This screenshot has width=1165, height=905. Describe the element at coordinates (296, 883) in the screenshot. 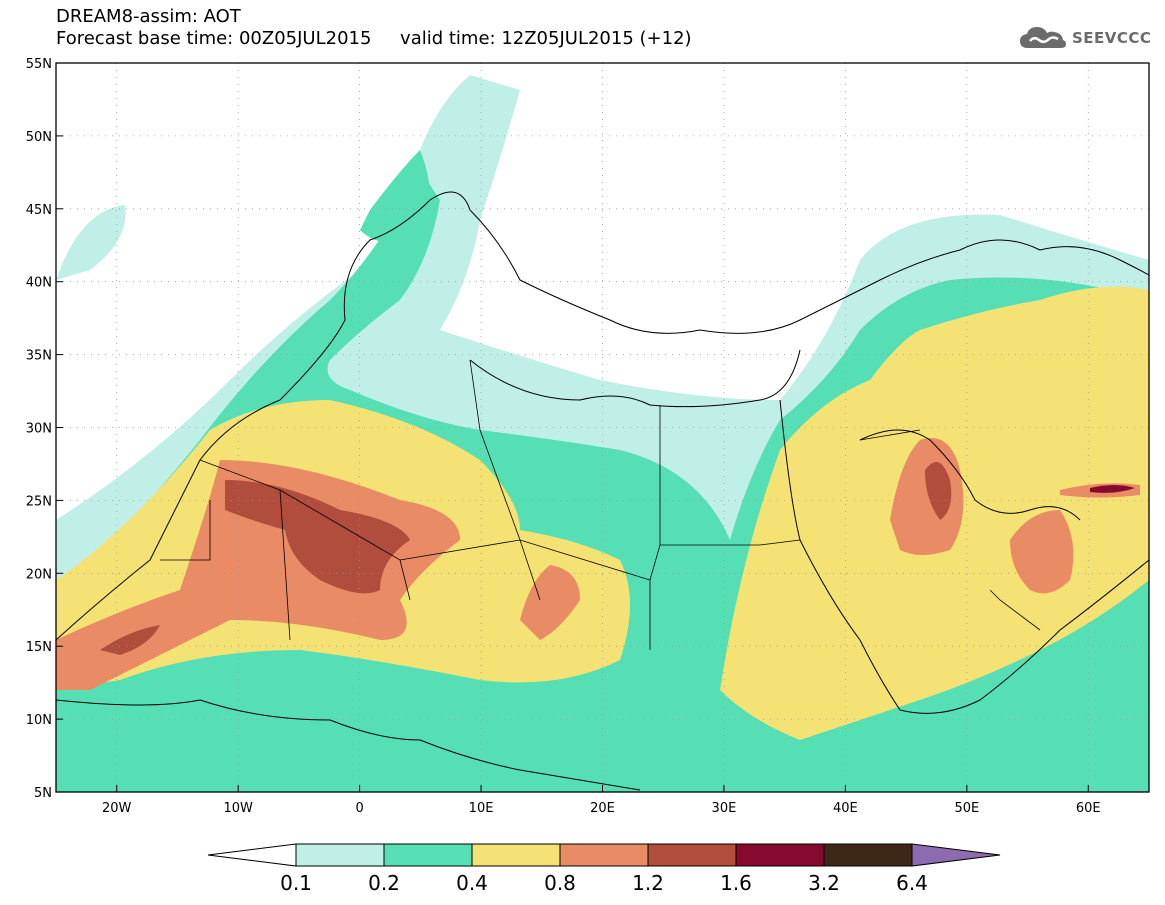

I see `colorbar-label: 0.1` at that location.